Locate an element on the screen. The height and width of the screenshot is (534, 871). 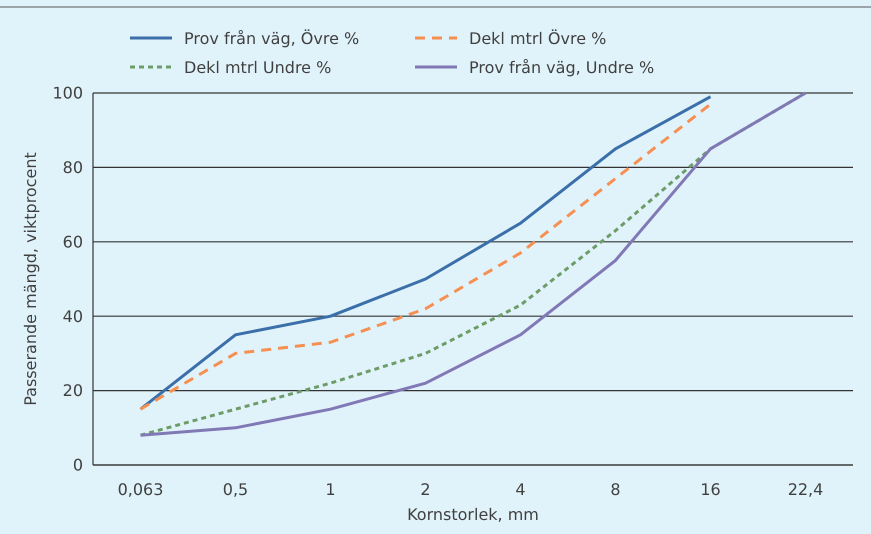
y-tick-label: 60 is located at coordinates (72, 242).